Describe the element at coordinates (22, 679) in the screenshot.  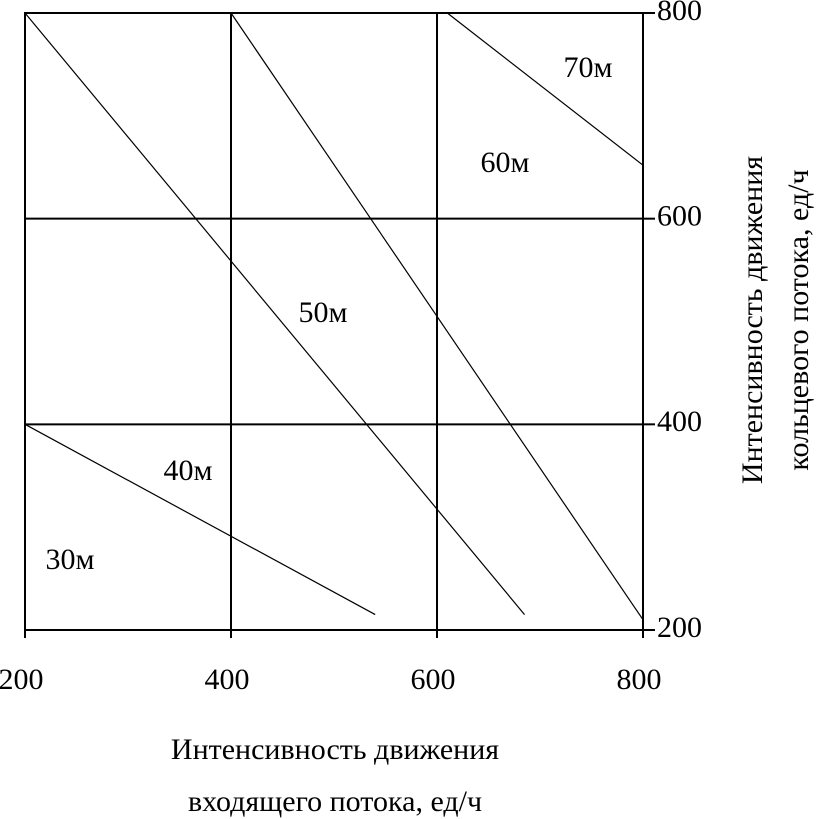
I see `x-tick-label: 200` at that location.